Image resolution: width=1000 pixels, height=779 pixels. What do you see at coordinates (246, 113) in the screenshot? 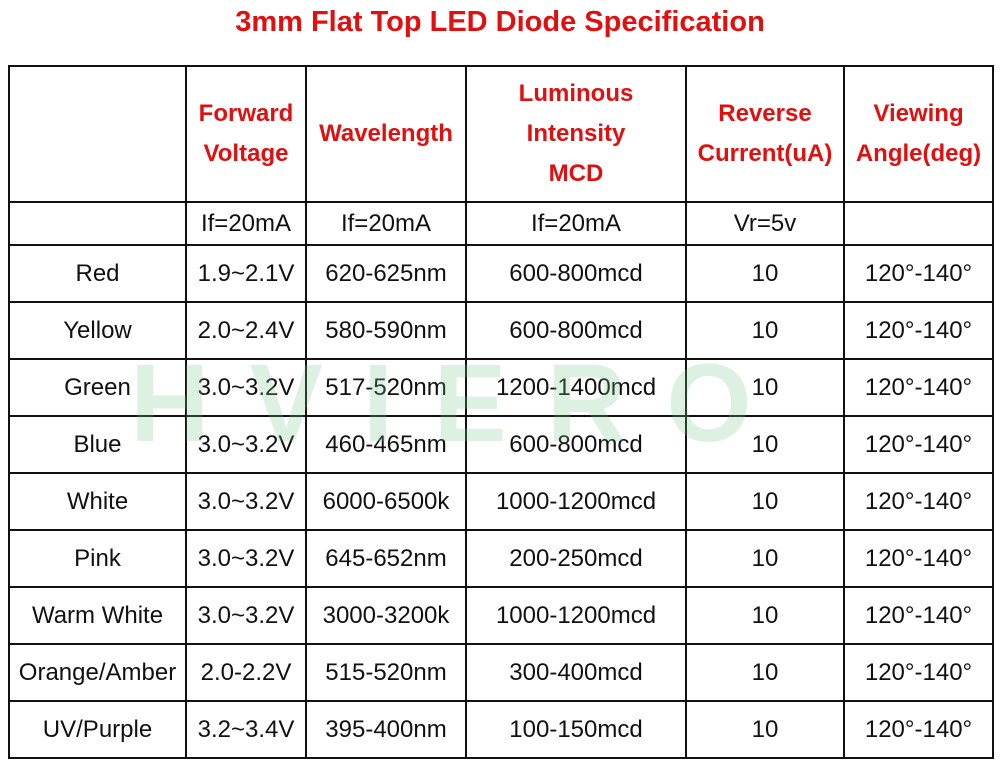
I see `header-line: Forward` at bounding box center [246, 113].